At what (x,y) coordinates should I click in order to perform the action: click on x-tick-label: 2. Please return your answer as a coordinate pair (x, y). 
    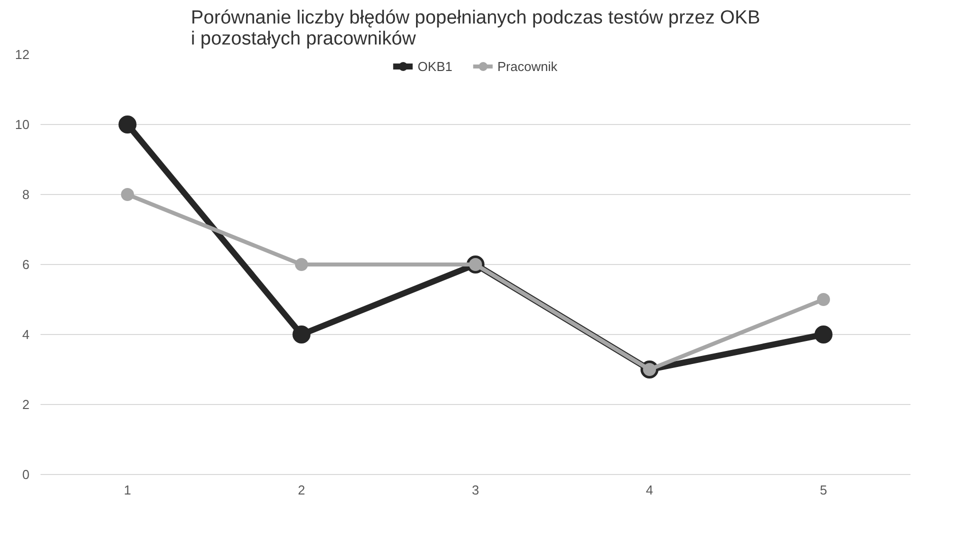
    Looking at the image, I should click on (302, 490).